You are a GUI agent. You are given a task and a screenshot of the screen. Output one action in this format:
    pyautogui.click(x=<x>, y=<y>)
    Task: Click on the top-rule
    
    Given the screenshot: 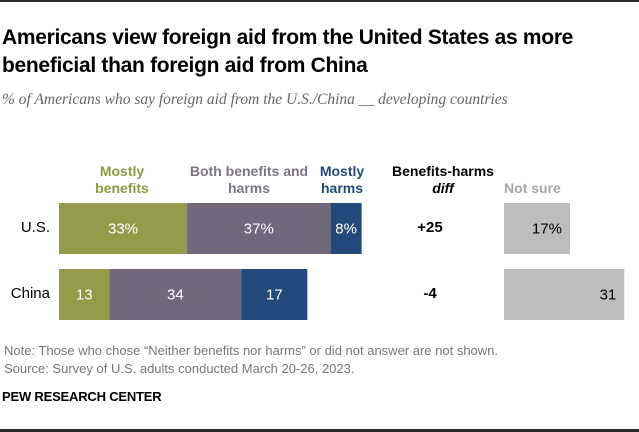 What is the action you would take?
    pyautogui.click(x=319, y=1)
    